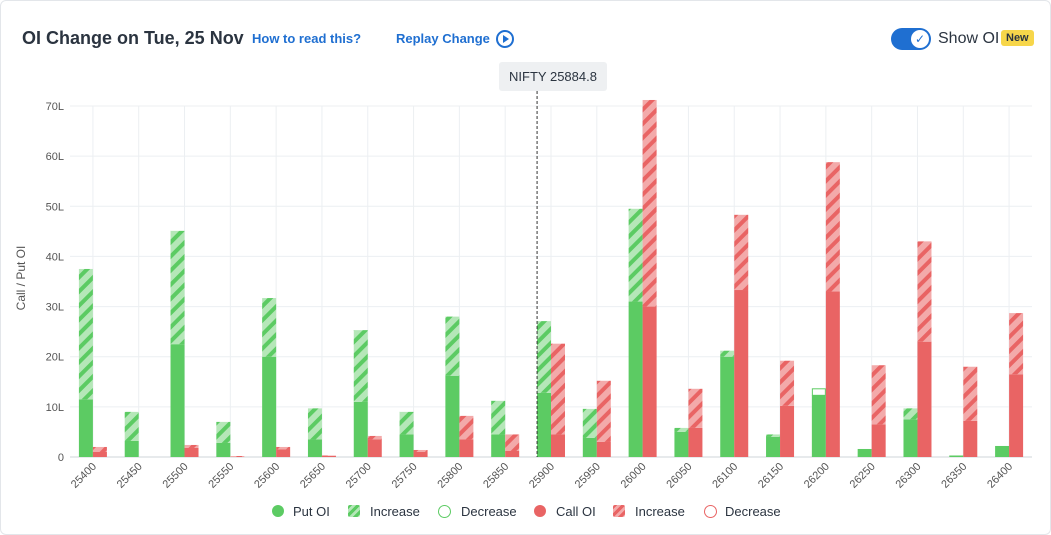 This screenshot has width=1051, height=535. I want to click on y-tick-label: 60L, so click(55, 157).